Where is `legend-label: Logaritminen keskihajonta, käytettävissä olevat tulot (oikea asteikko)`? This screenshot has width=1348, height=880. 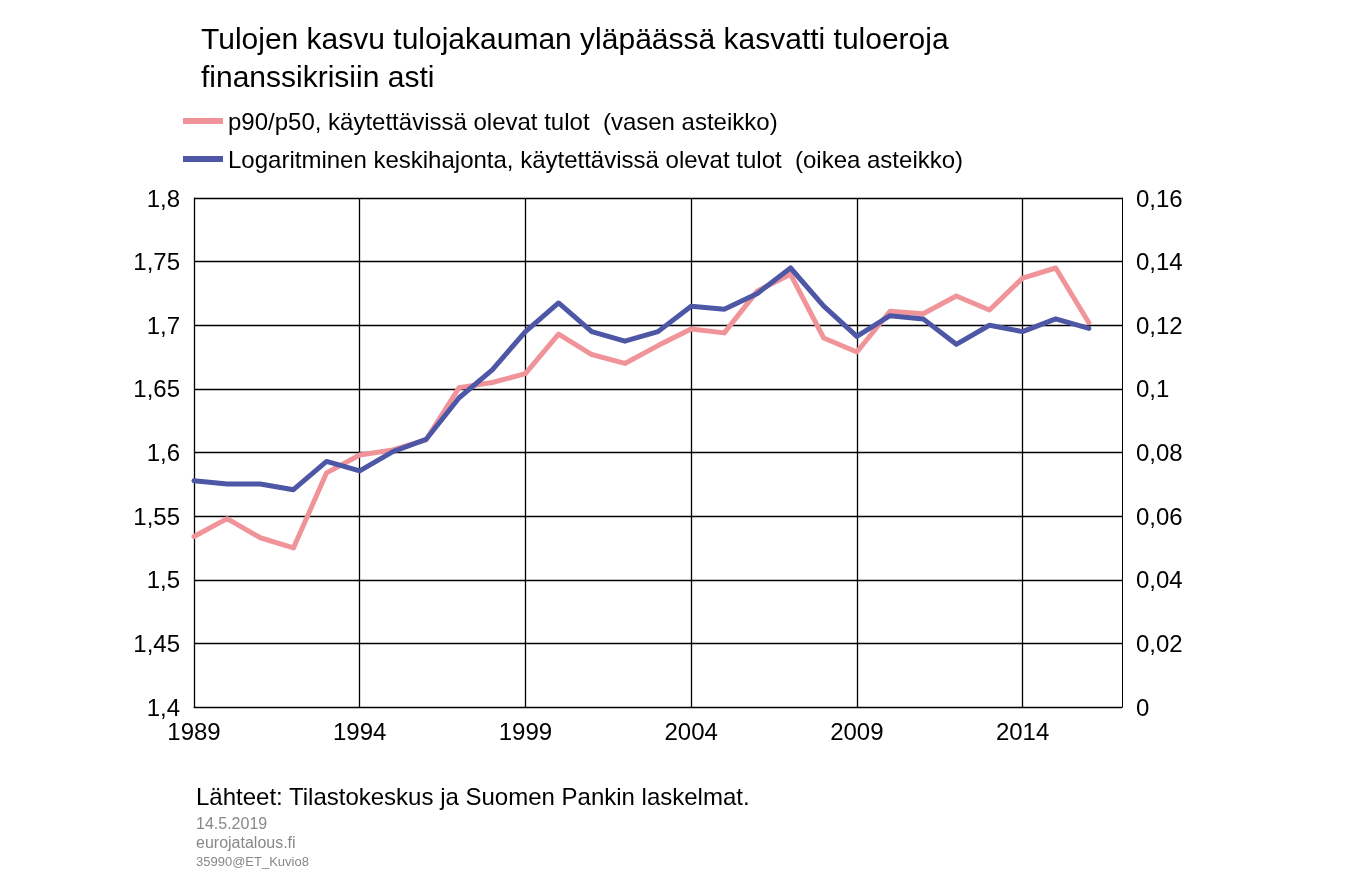
legend-label: Logaritminen keskihajonta, käytettävissä olevat tulot (oikea asteikko) is located at coordinates (596, 159).